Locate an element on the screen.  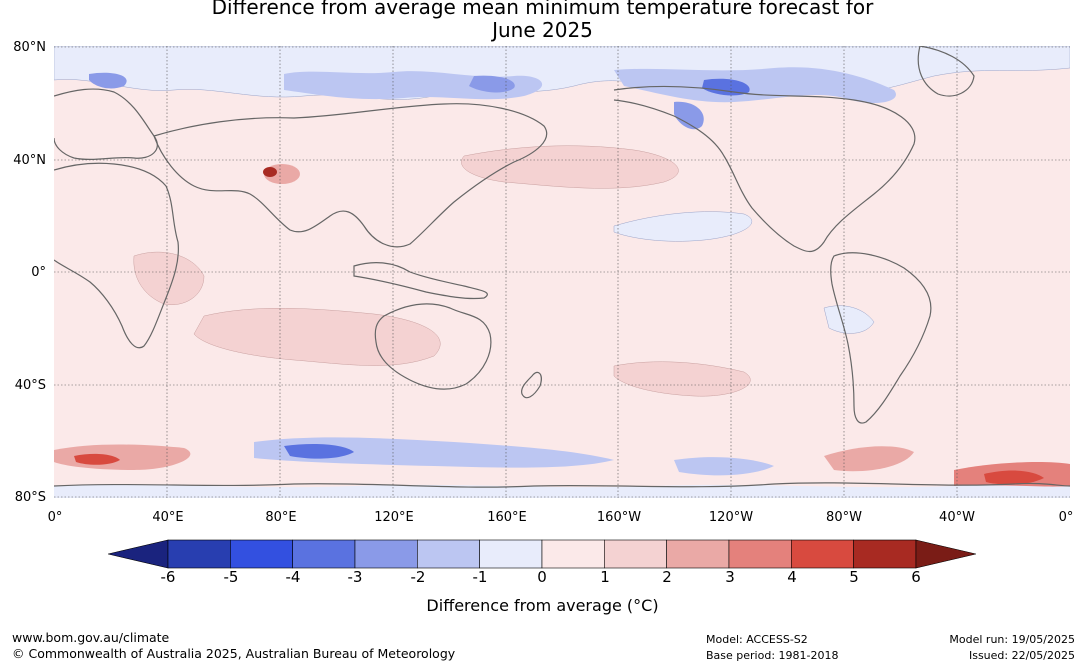
lon-label-160e: 160°E is located at coordinates (507, 517).